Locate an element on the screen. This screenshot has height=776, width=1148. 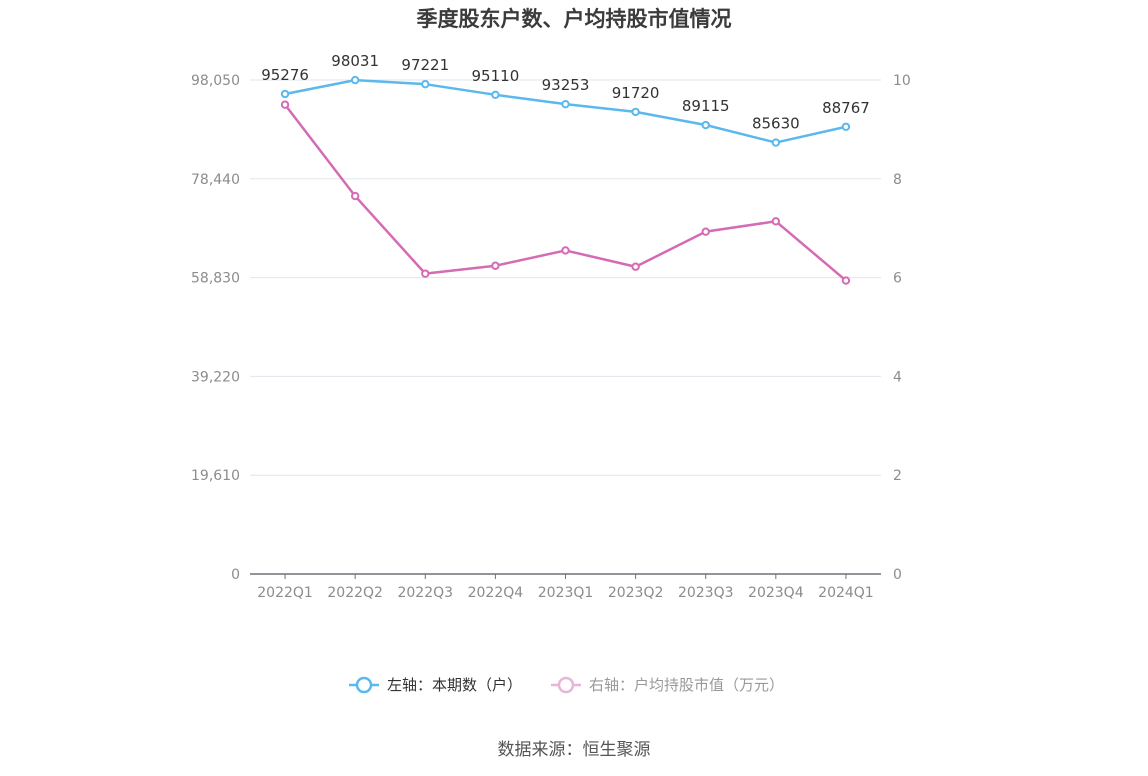
right-axis-tick-label: 0 is located at coordinates (897, 575).